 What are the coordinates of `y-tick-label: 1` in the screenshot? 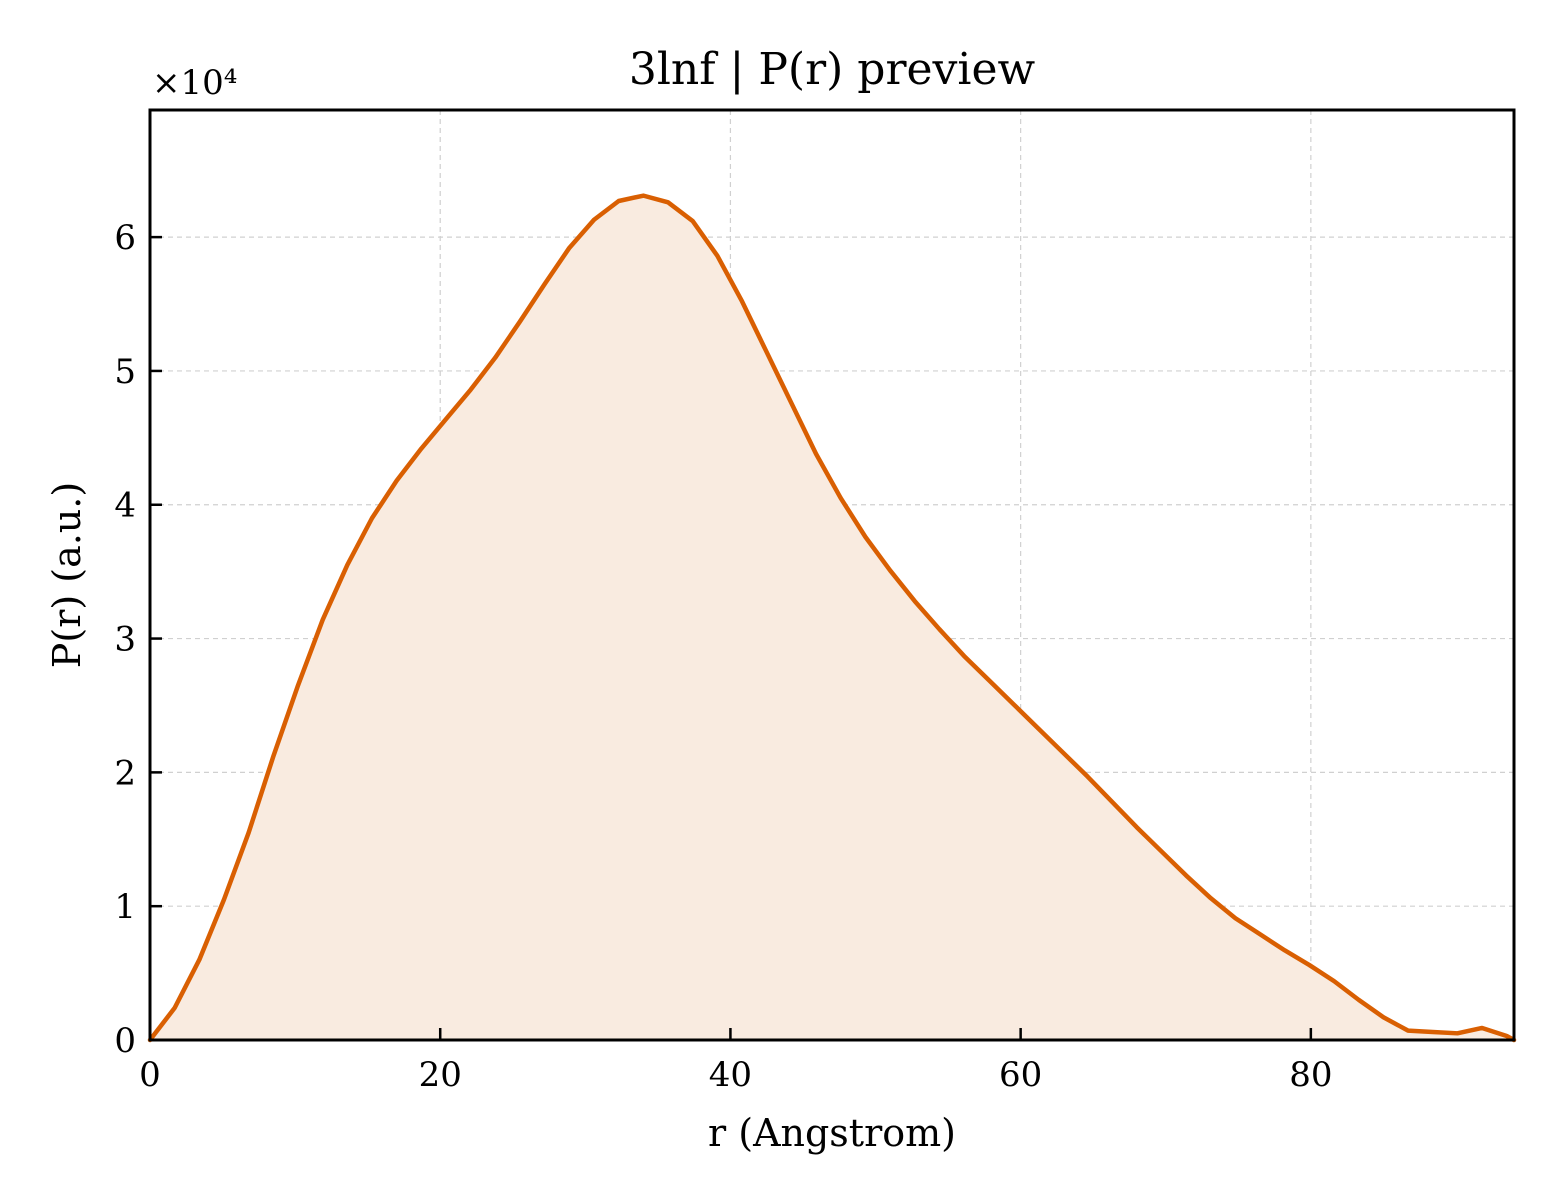 It's located at (125, 907).